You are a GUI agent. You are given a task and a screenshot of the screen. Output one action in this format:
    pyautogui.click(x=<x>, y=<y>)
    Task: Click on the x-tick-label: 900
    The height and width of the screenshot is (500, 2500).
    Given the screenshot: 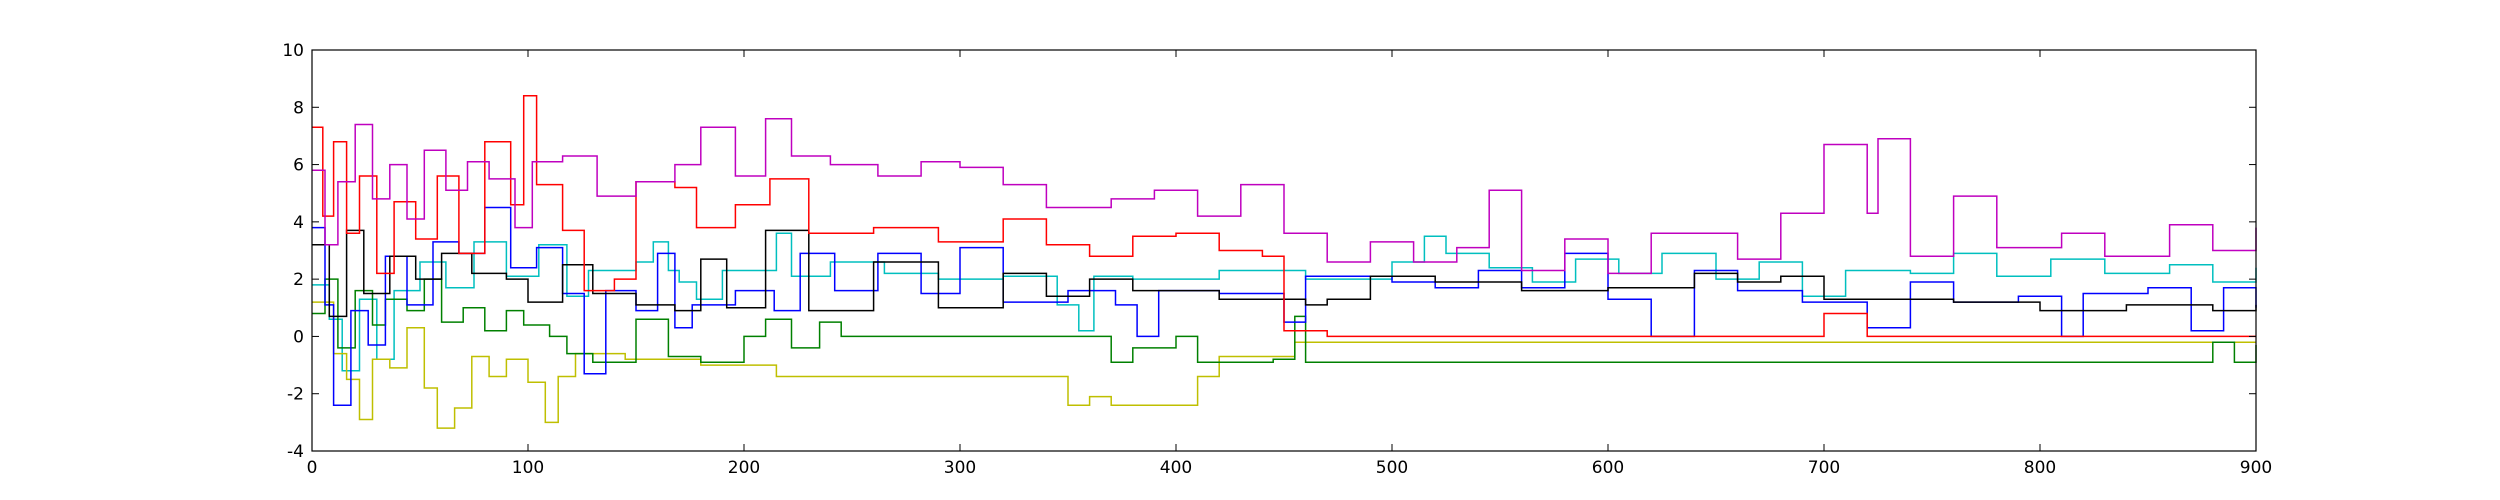 What is the action you would take?
    pyautogui.click(x=2256, y=468)
    